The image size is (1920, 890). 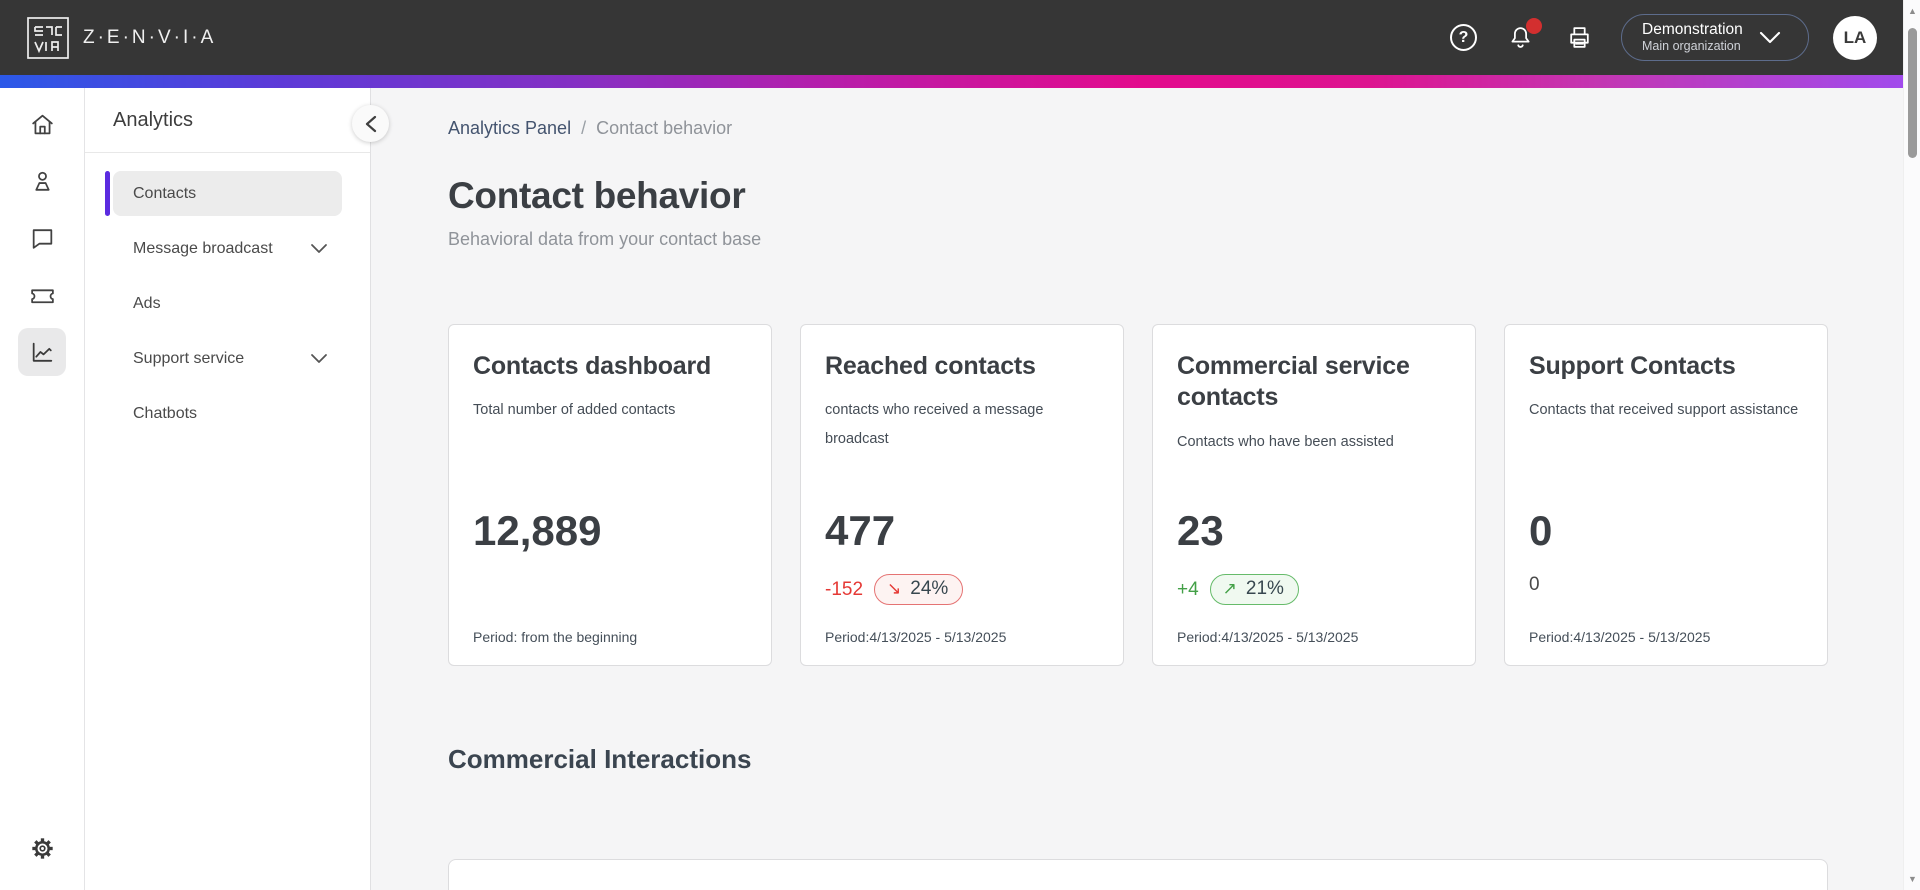 I want to click on rail-item-home, so click(x=42, y=124).